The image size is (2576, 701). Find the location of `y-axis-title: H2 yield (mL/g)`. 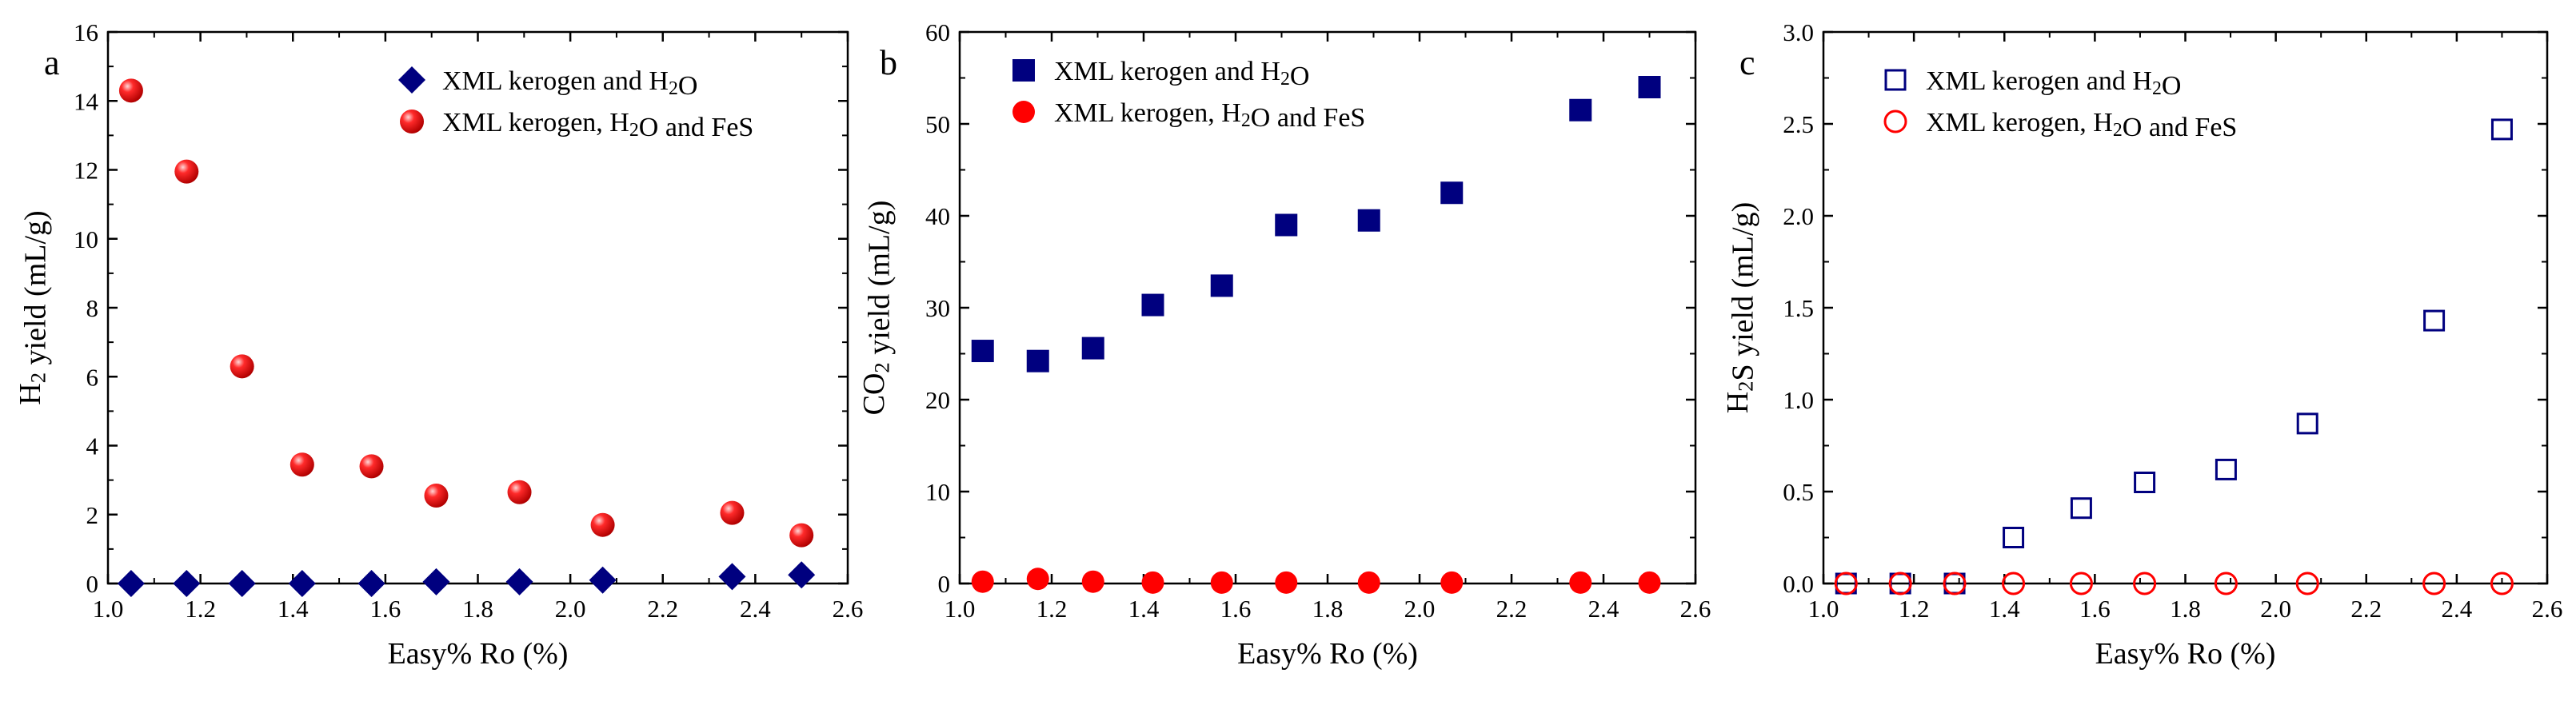

y-axis-title: H2 yield (mL/g) is located at coordinates (34, 307).